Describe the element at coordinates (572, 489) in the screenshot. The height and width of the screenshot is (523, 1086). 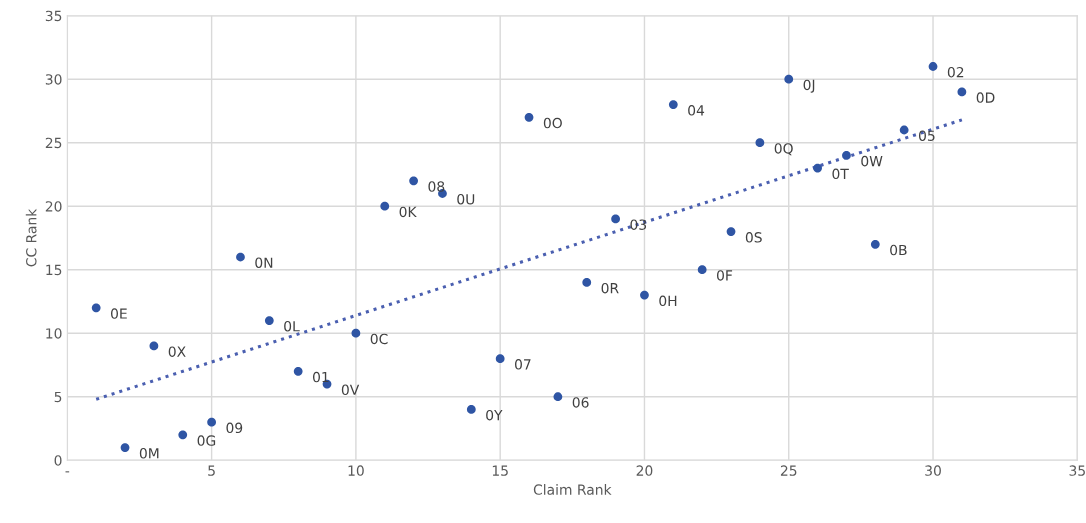
I see `x-axis-title: Claim Rank` at that location.